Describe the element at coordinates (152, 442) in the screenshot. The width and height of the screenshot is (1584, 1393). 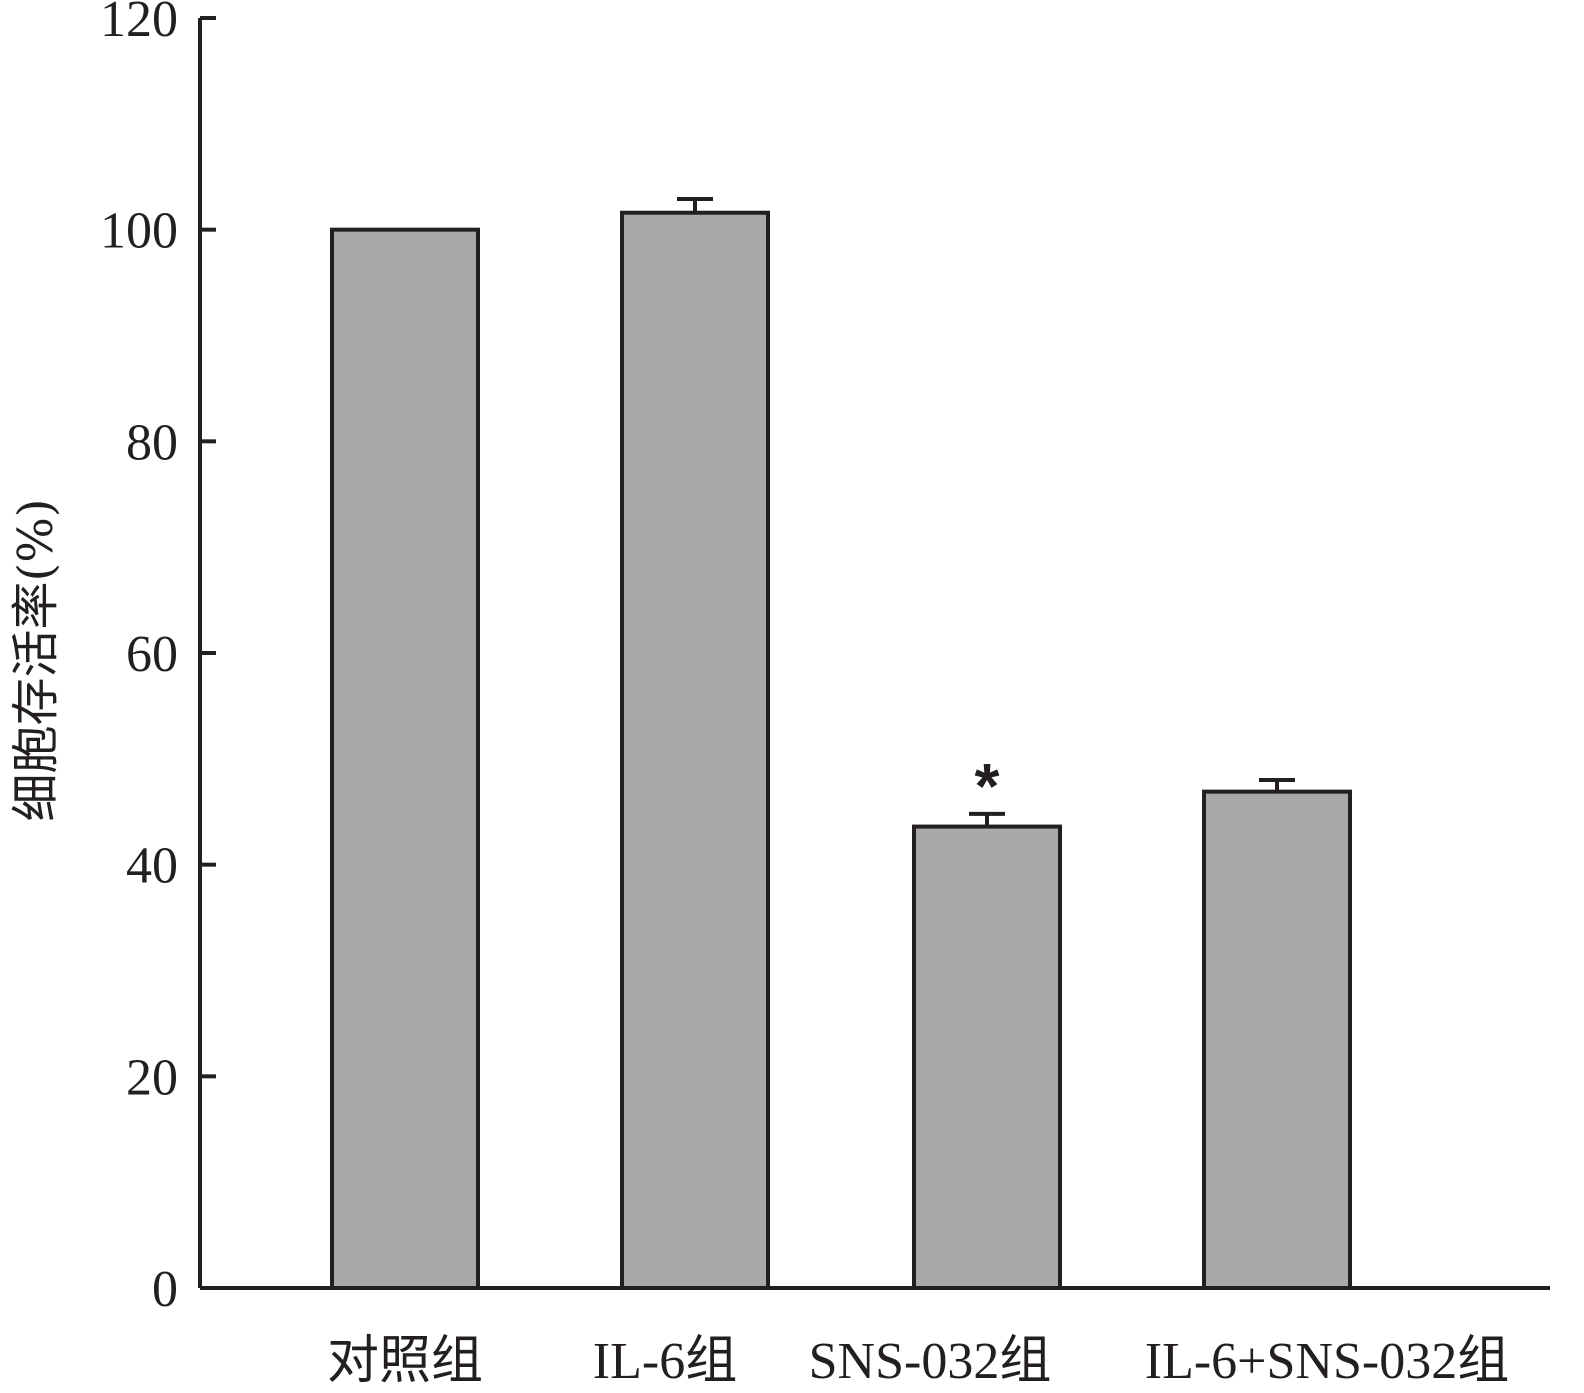
I see `y-tick-label-80: 80` at that location.